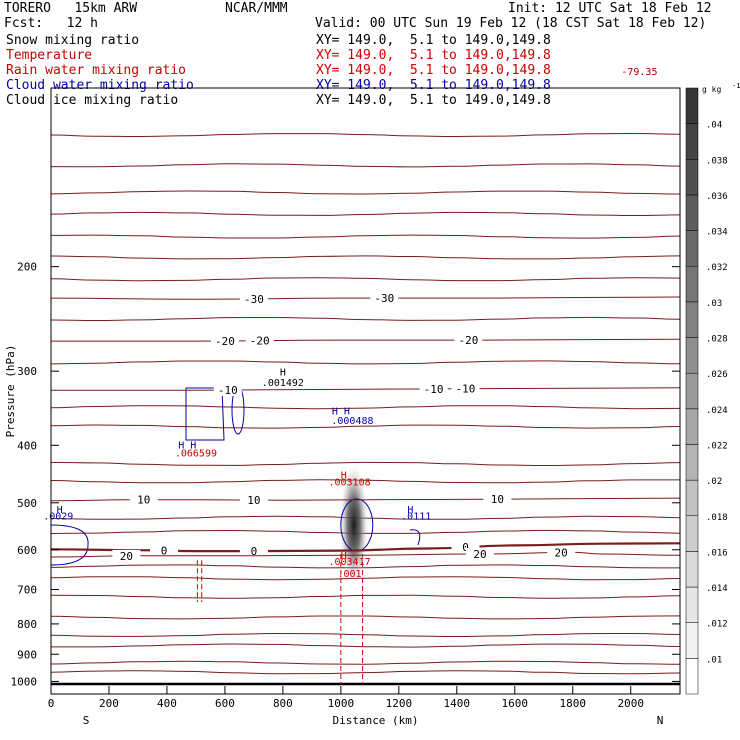  What do you see at coordinates (639, 72) in the screenshot?
I see `extremum-label: -79.35` at bounding box center [639, 72].